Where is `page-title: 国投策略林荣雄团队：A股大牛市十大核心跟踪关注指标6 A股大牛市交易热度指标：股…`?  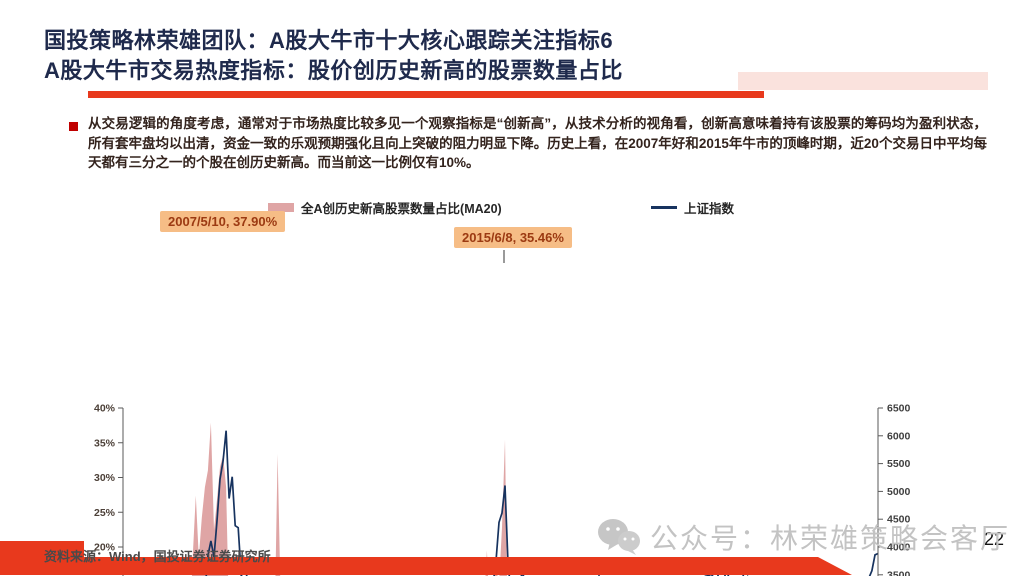
page-title: 国投策略林荣雄团队：A股大牛市十大核心跟踪关注指标6 A股大牛市交易热度指标：股… is located at coordinates (514, 56).